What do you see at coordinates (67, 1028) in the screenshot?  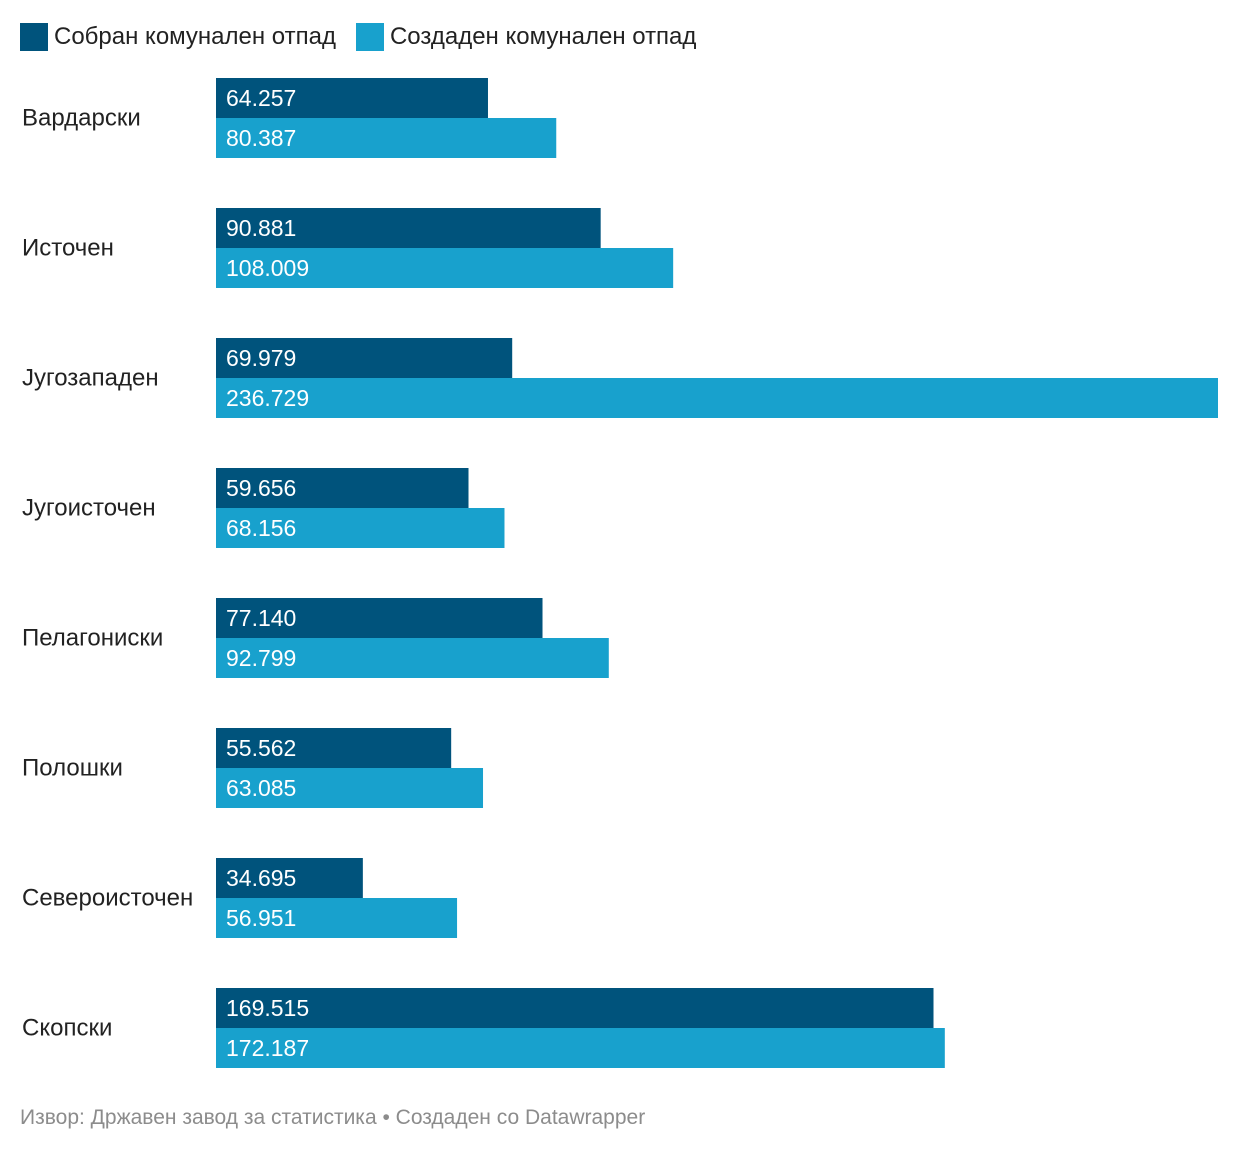 I see `category-label: Скопски` at bounding box center [67, 1028].